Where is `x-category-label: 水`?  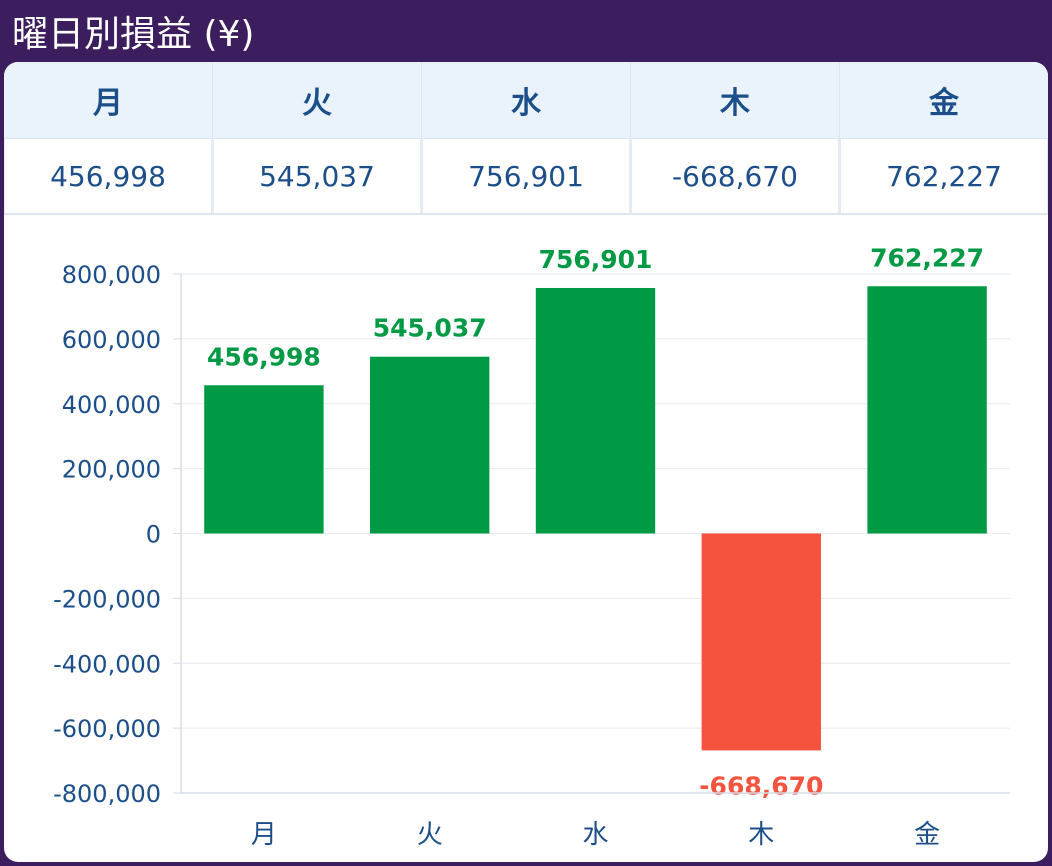
x-category-label: 水 is located at coordinates (595, 835).